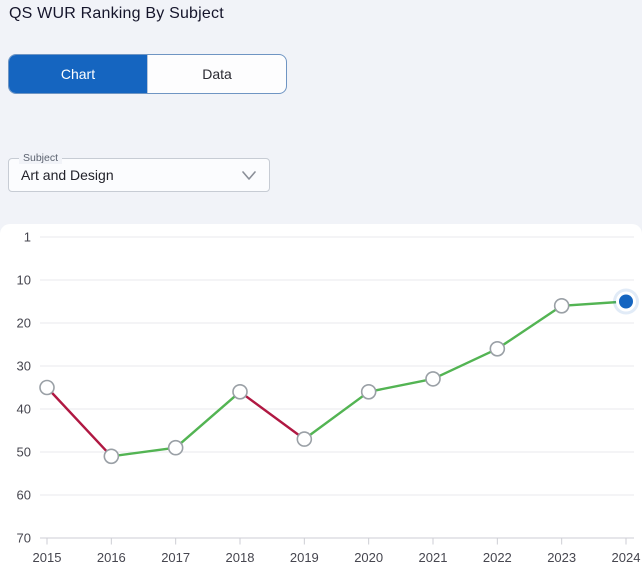  I want to click on x-tick-label: 2024, so click(626, 557).